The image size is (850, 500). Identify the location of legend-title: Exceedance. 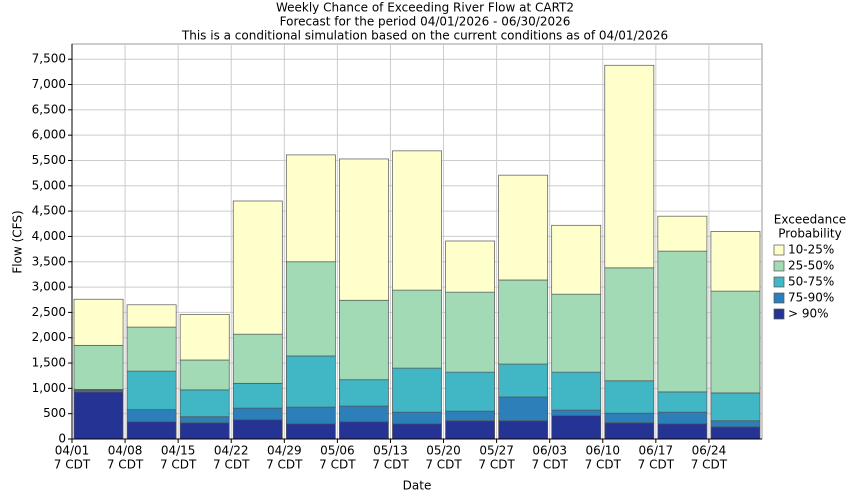
(810, 220).